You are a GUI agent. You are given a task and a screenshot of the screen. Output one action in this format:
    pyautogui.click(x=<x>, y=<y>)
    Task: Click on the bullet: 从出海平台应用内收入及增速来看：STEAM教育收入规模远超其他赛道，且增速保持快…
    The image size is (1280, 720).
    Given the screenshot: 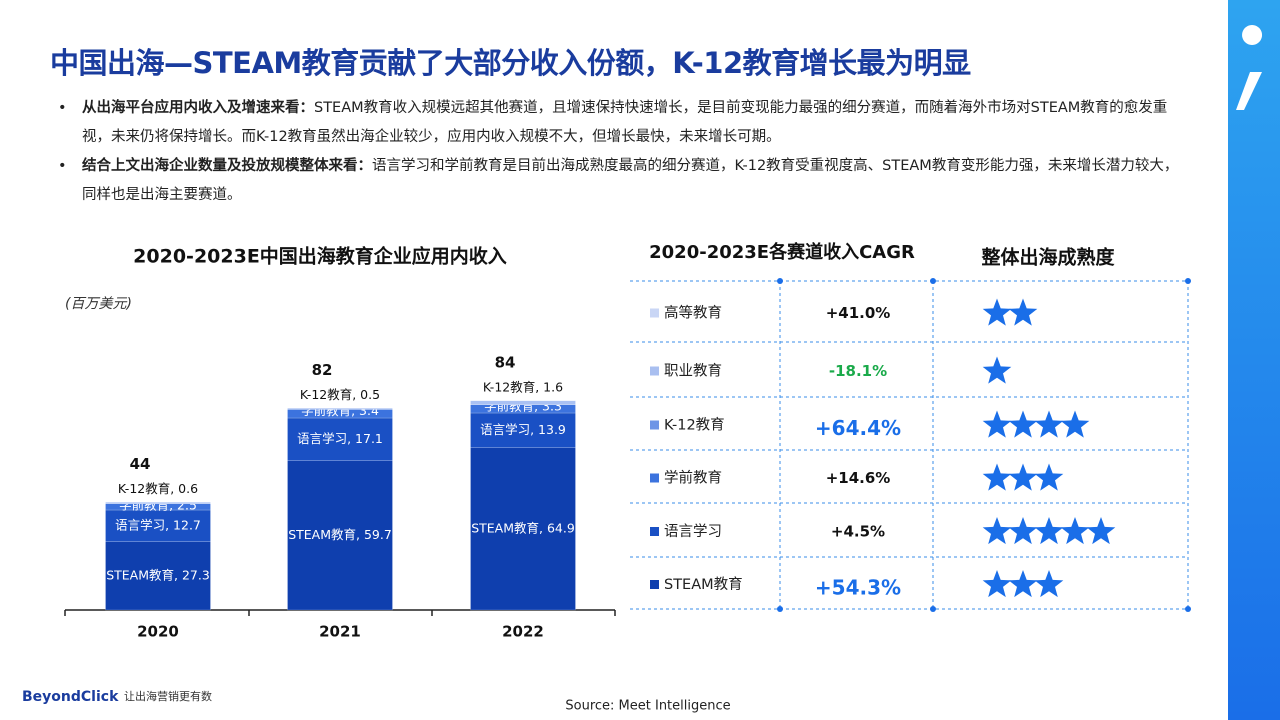 What is the action you would take?
    pyautogui.click(x=623, y=123)
    